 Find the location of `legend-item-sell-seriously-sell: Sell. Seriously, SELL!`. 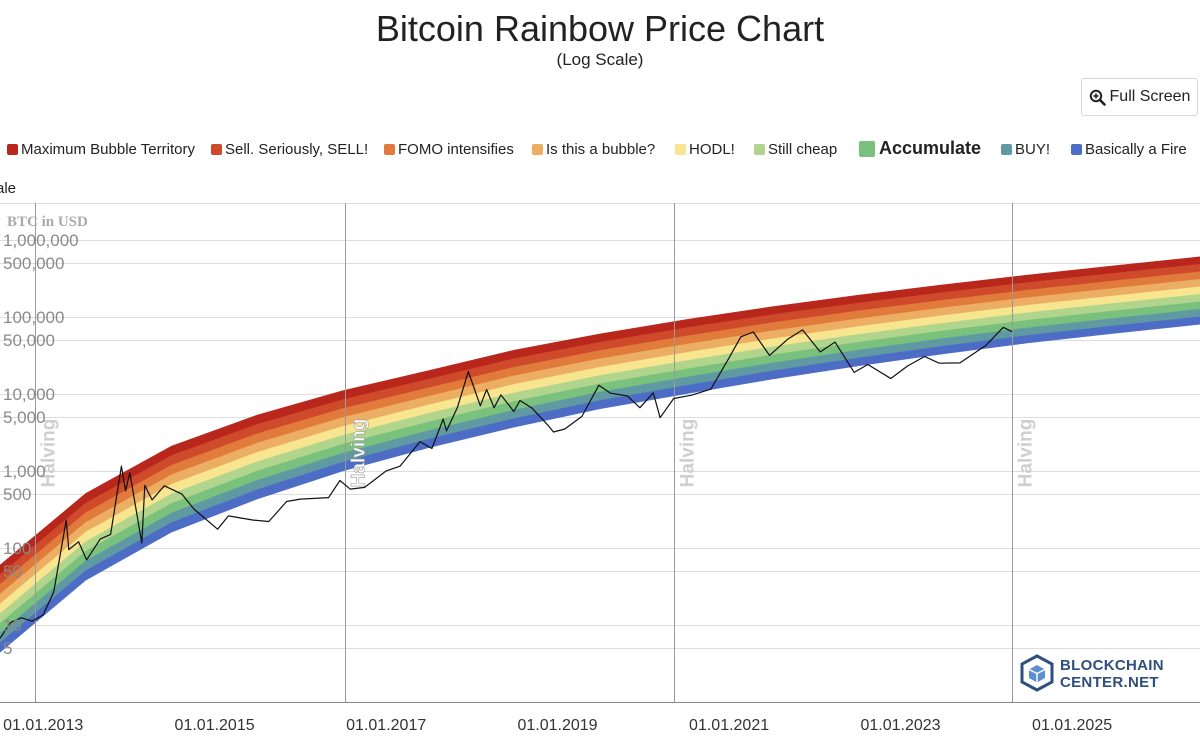

legend-item-sell-seriously-sell: Sell. Seriously, SELL! is located at coordinates (289, 149).